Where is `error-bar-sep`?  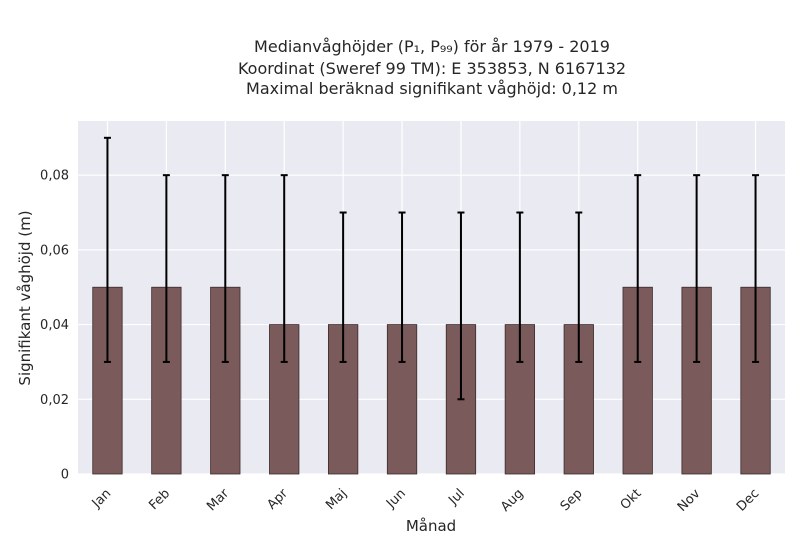
error-bar-sep is located at coordinates (579, 287).